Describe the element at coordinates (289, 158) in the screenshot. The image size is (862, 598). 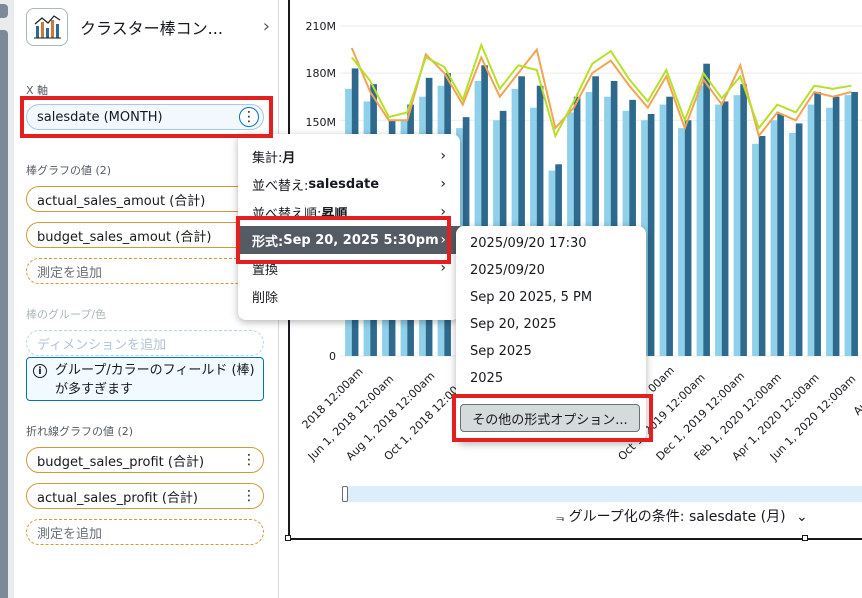
I see `menu-item-value: 月` at that location.